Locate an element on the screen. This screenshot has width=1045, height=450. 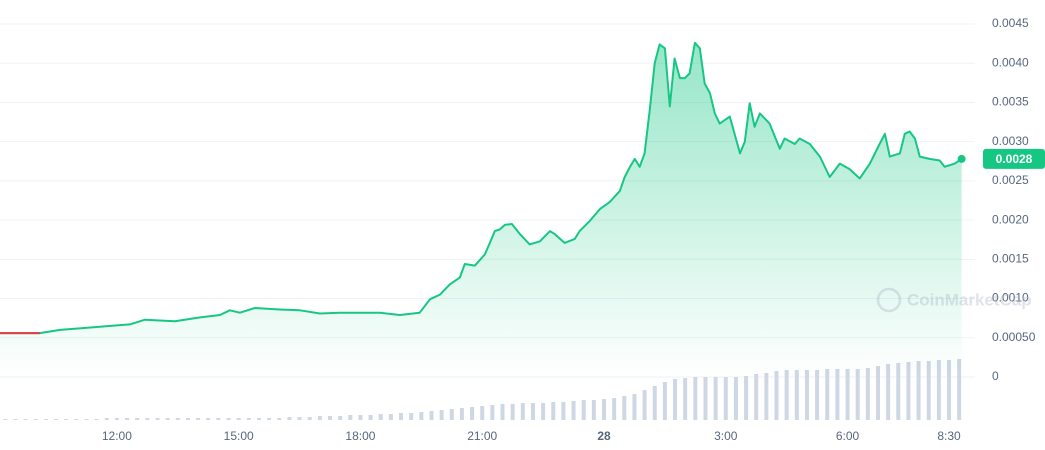
y-tick-label: 0 is located at coordinates (995, 376).